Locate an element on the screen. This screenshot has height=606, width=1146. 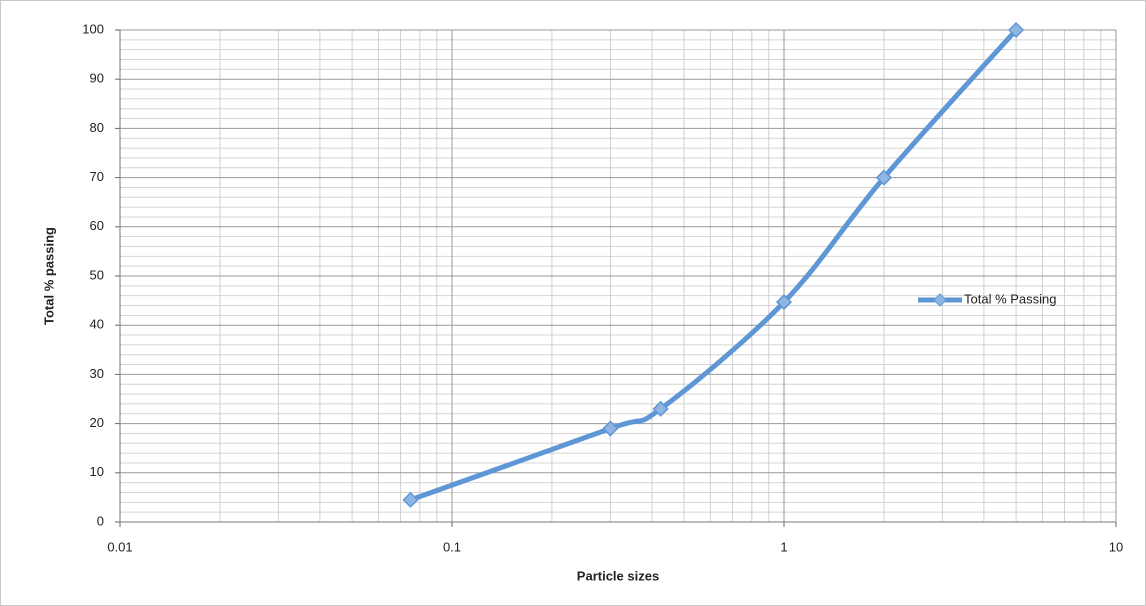
y-tick-label: 40 is located at coordinates (97, 324).